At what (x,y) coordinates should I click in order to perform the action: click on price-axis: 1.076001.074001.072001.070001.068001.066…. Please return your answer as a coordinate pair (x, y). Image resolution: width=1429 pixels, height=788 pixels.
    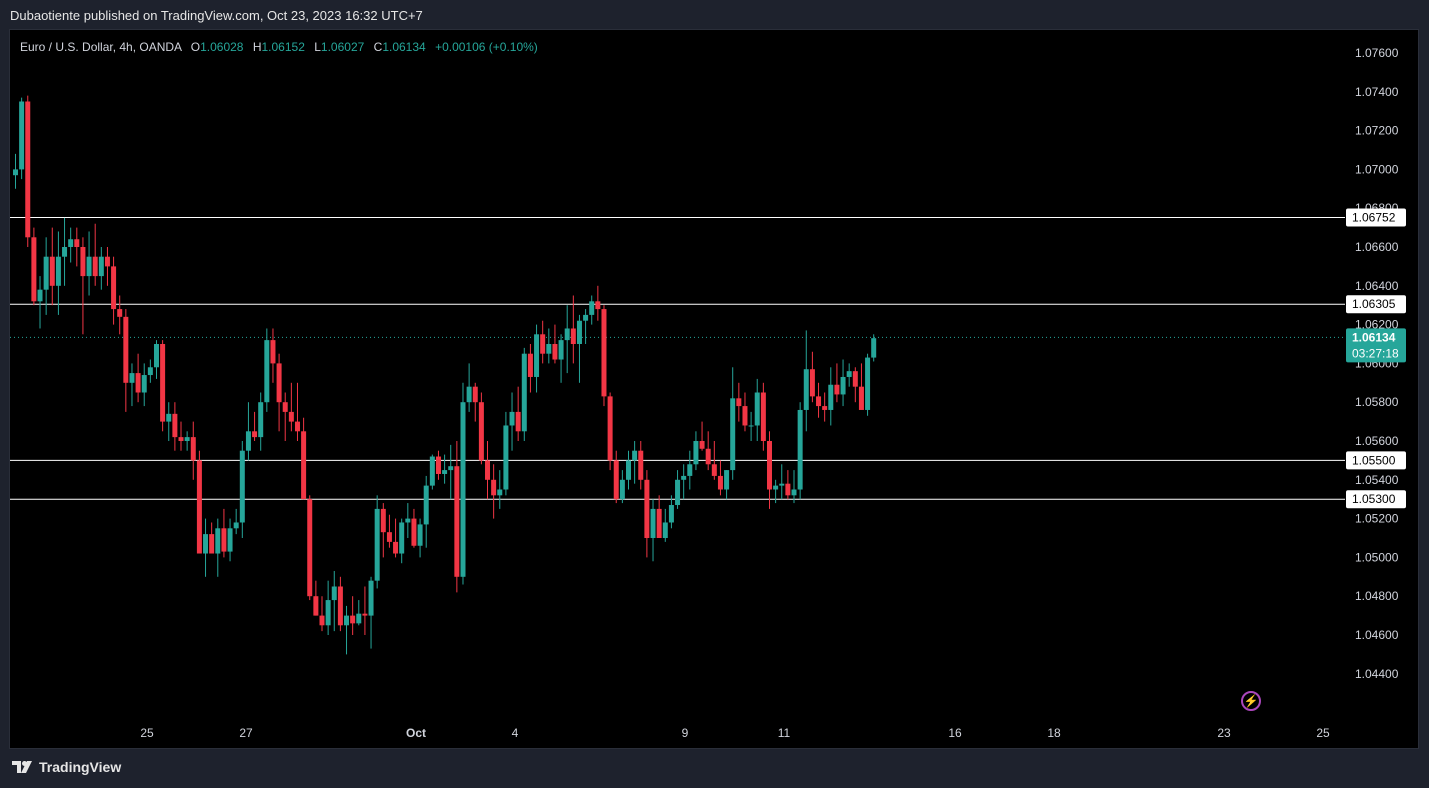
    Looking at the image, I should click on (1377, 363).